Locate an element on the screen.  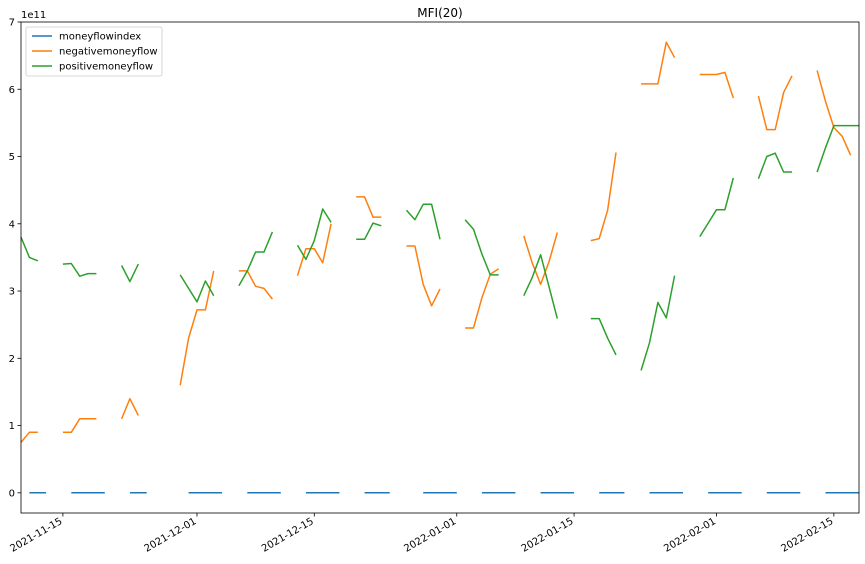
legend-label-positivemoneyflow: positivemoneyflow is located at coordinates (106, 67).